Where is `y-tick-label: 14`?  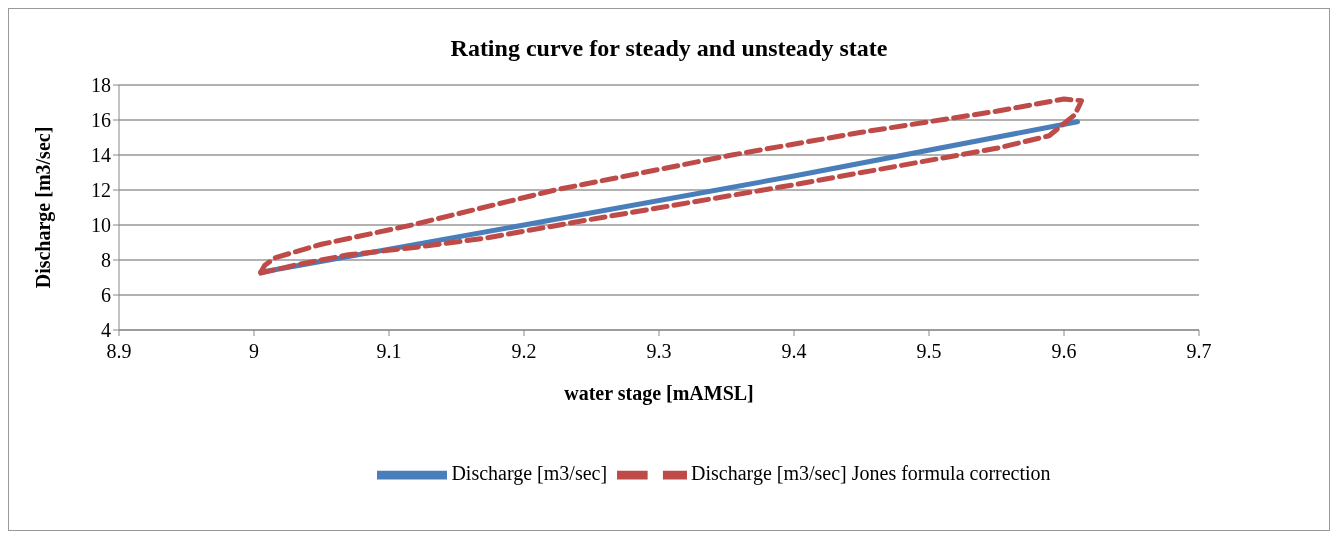 y-tick-label: 14 is located at coordinates (101, 155).